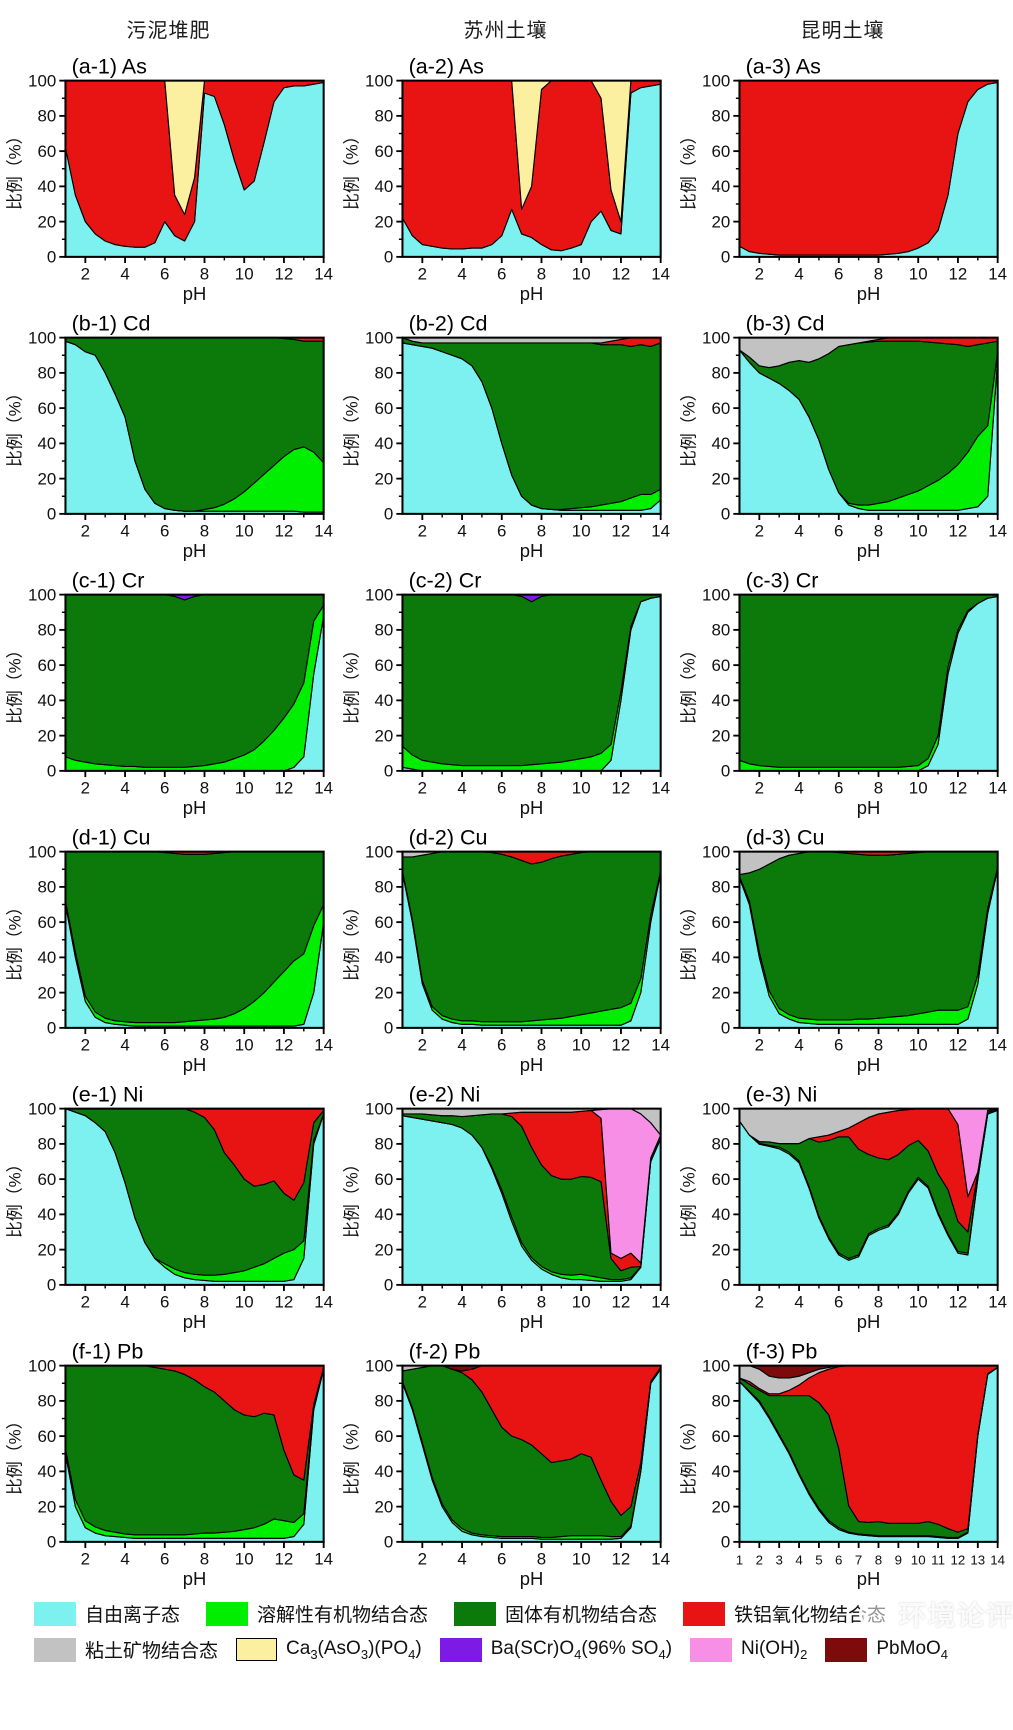 This screenshot has width=1013, height=1730. Describe the element at coordinates (918, 273) in the screenshot. I see `xtick-a-3-10: 10` at that location.